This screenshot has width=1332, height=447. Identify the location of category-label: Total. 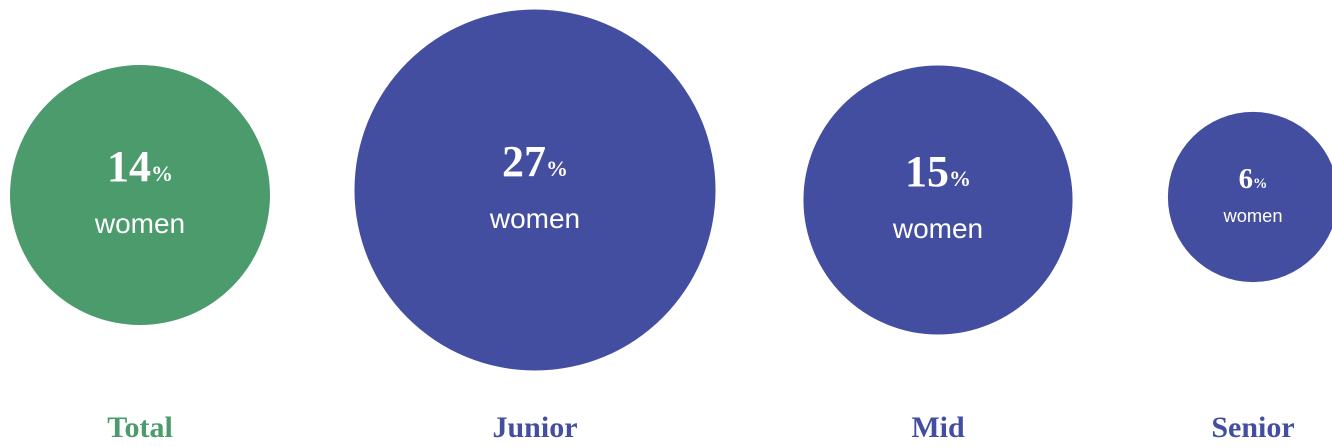
(140, 427).